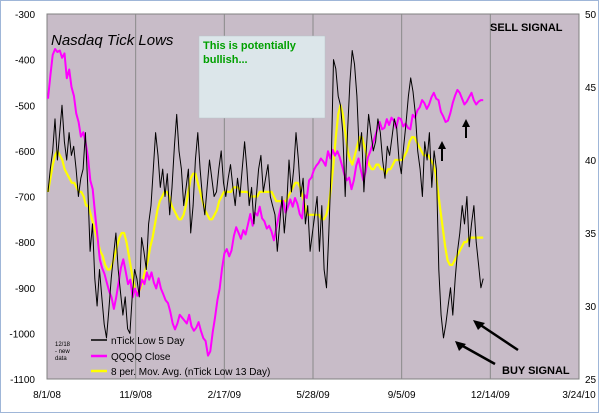  Describe the element at coordinates (47, 395) in the screenshot. I see `x-tick-label: 8/1/08` at that location.